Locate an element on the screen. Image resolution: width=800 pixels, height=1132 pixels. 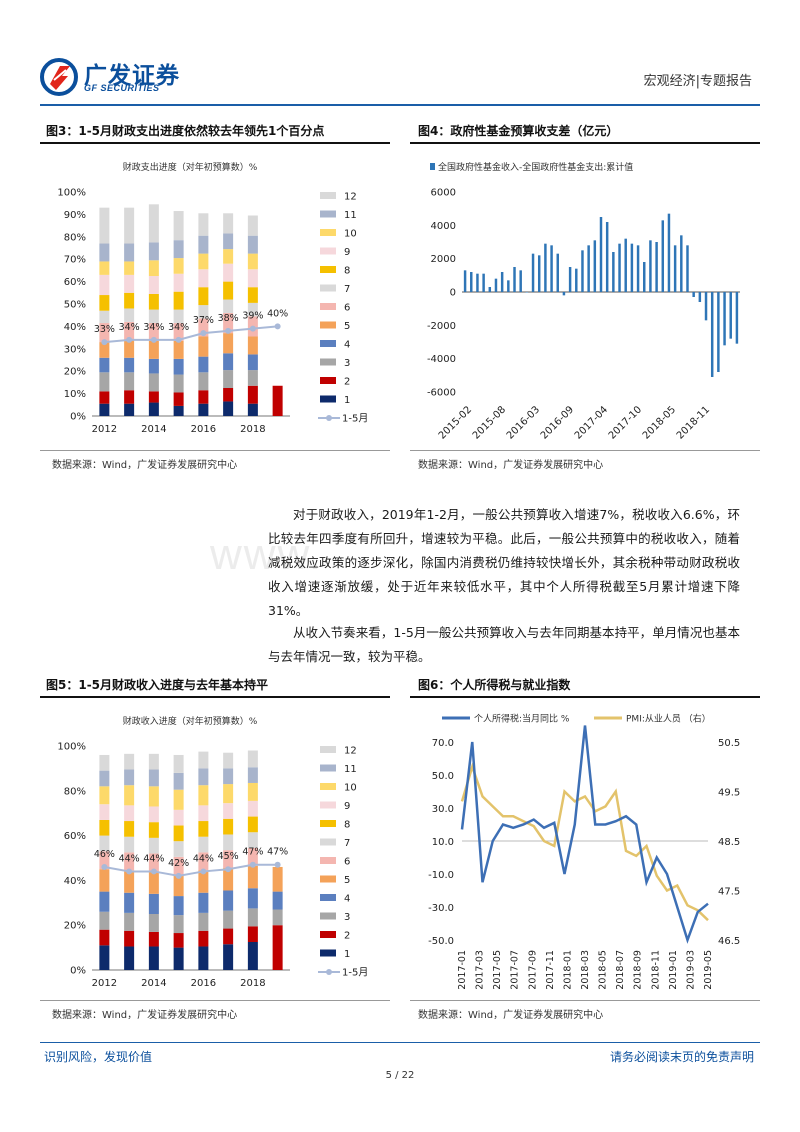
fig5-ytick: 100% is located at coordinates (71, 747).